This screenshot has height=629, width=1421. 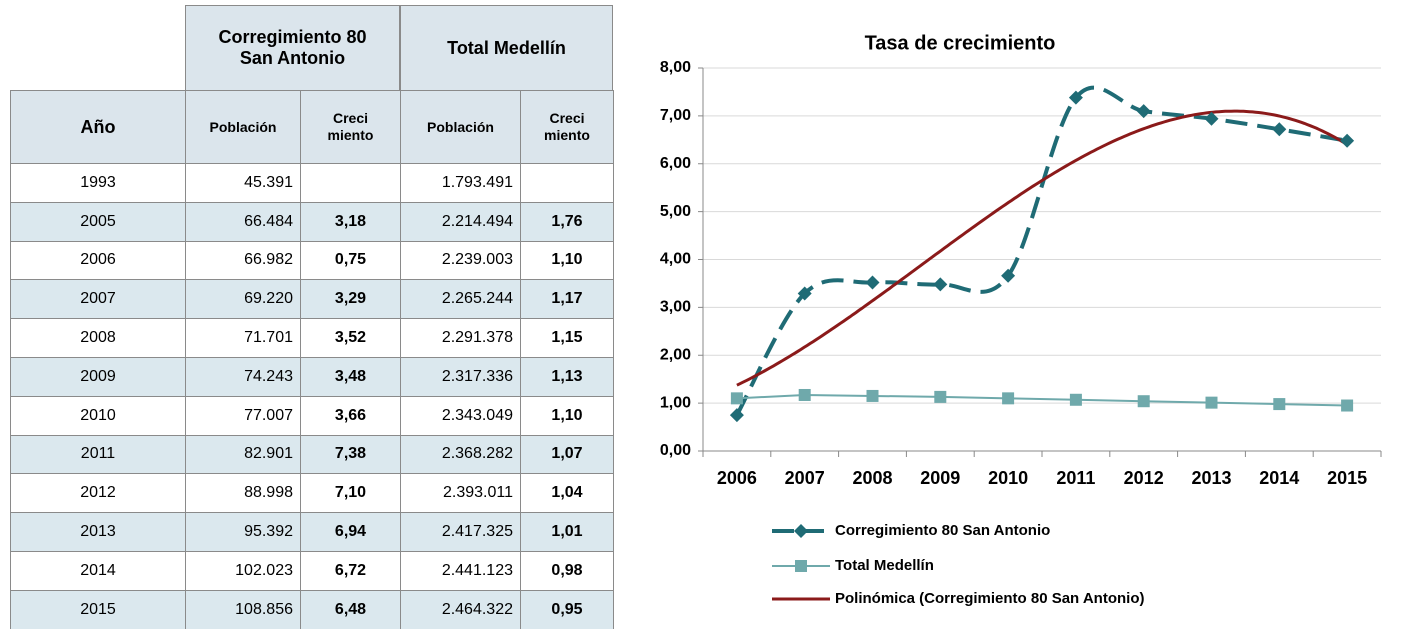 I want to click on table-cell: 6,72, so click(x=350, y=571).